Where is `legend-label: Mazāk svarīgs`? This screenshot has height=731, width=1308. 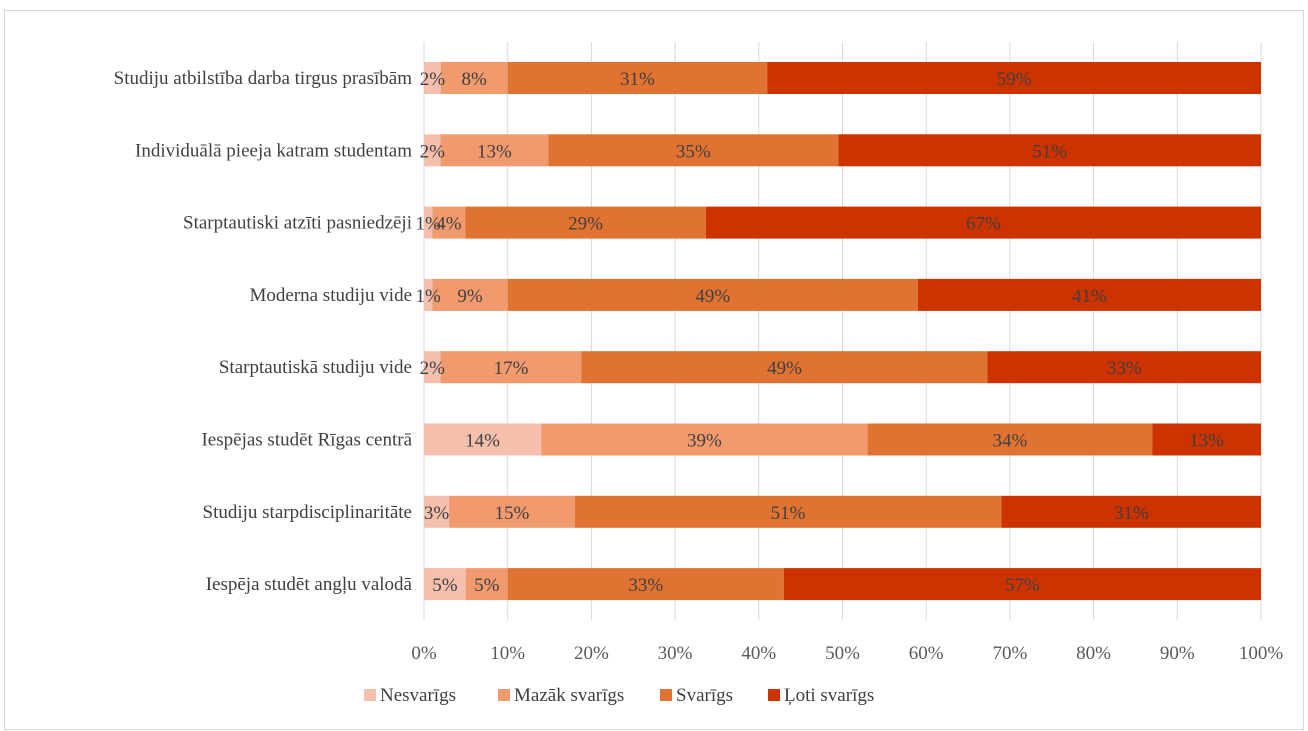 legend-label: Mazāk svarīgs is located at coordinates (569, 695).